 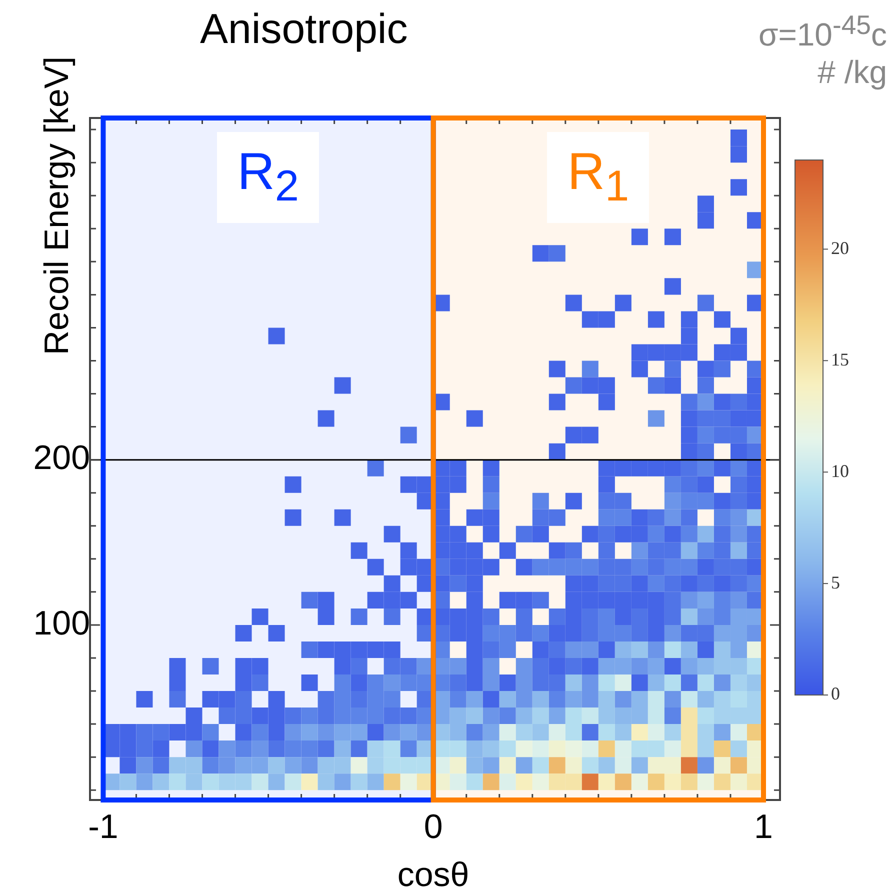 What do you see at coordinates (822, 31) in the screenshot?
I see `text: σ=10$^{-45}$c` at bounding box center [822, 31].